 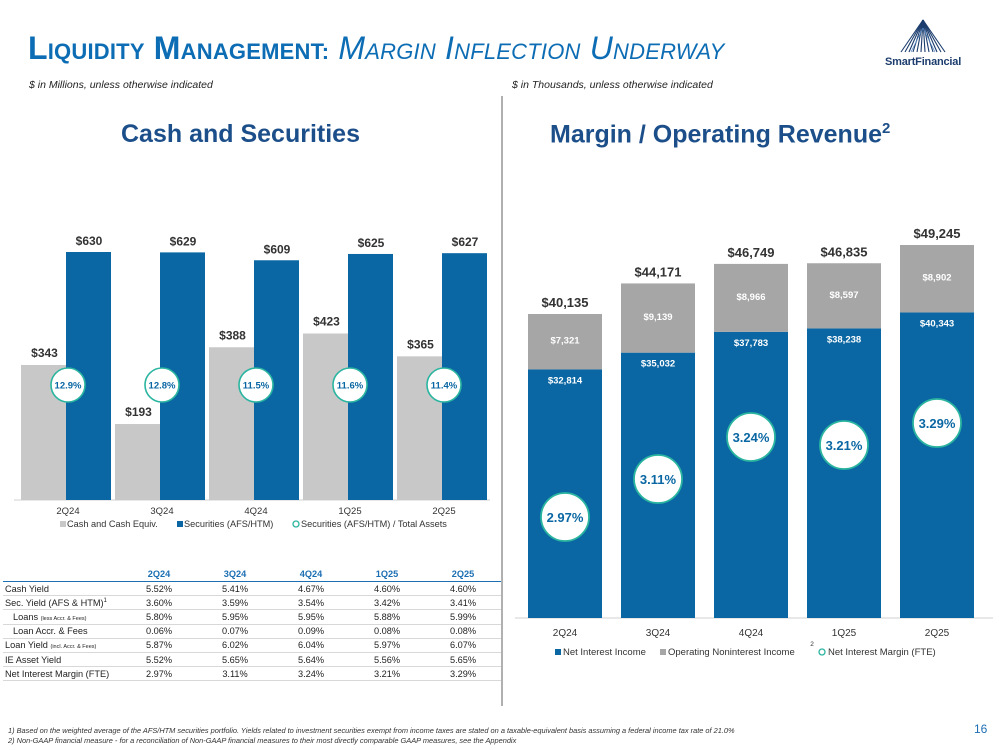 I want to click on left-panel-title: Cash and Securities, so click(x=240, y=134).